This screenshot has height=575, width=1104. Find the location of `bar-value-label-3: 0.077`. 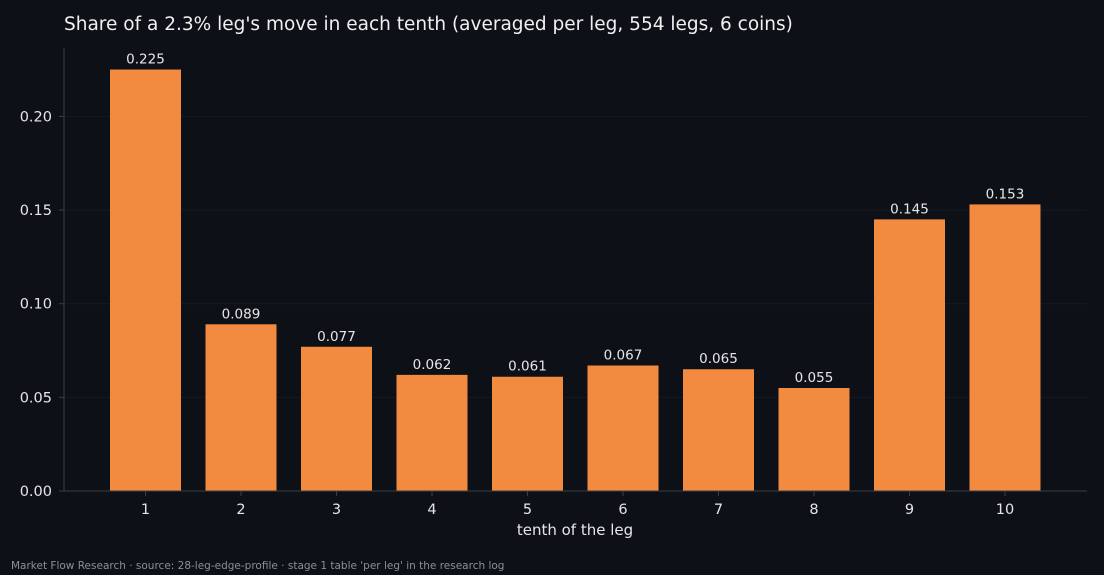

bar-value-label-3: 0.077 is located at coordinates (336, 337).